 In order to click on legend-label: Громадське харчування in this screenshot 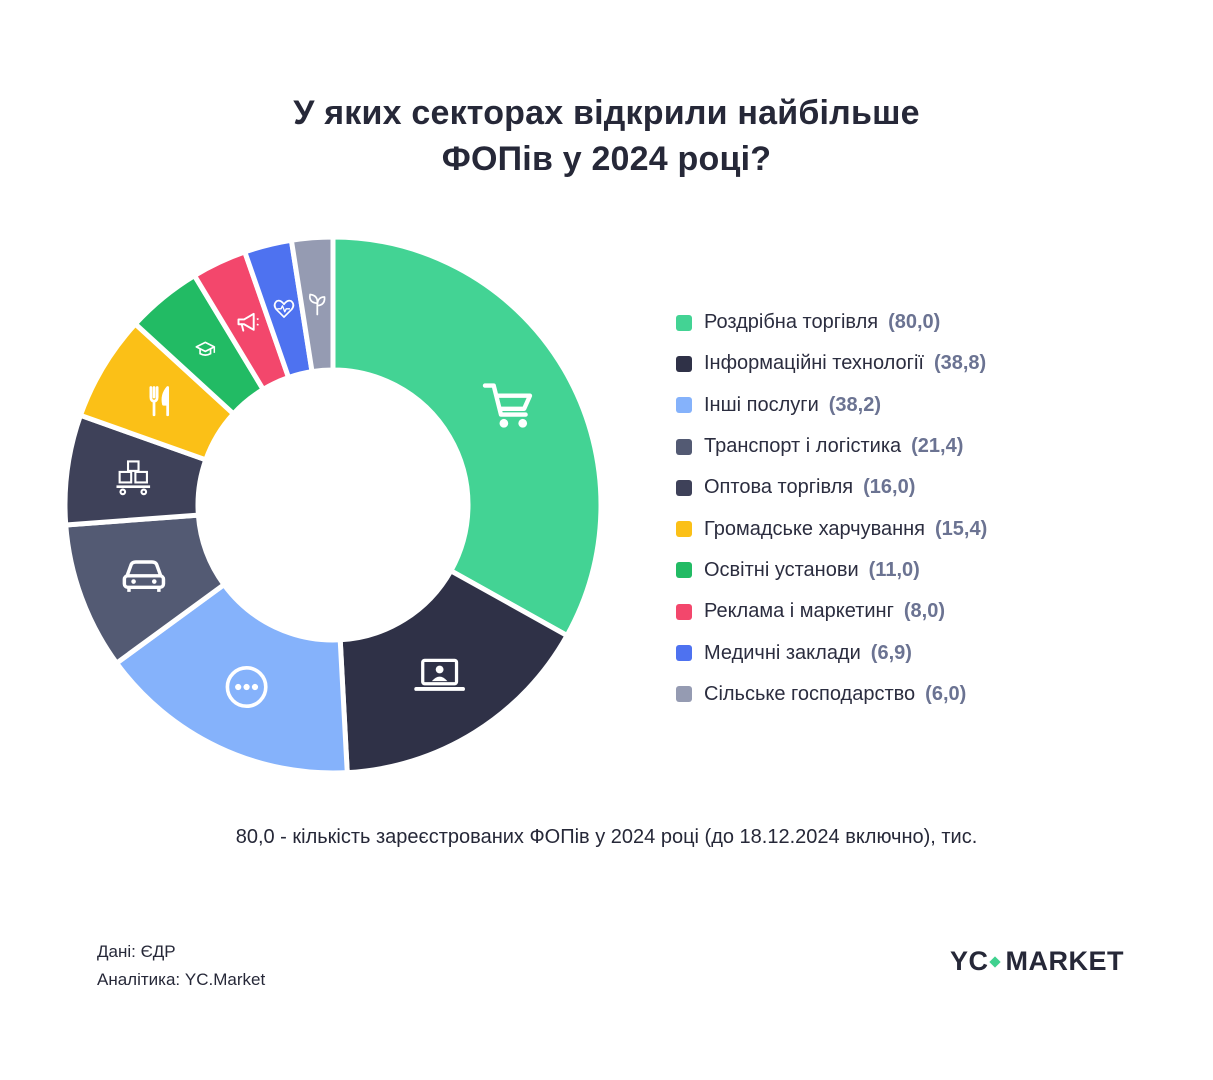, I will do `click(815, 528)`.